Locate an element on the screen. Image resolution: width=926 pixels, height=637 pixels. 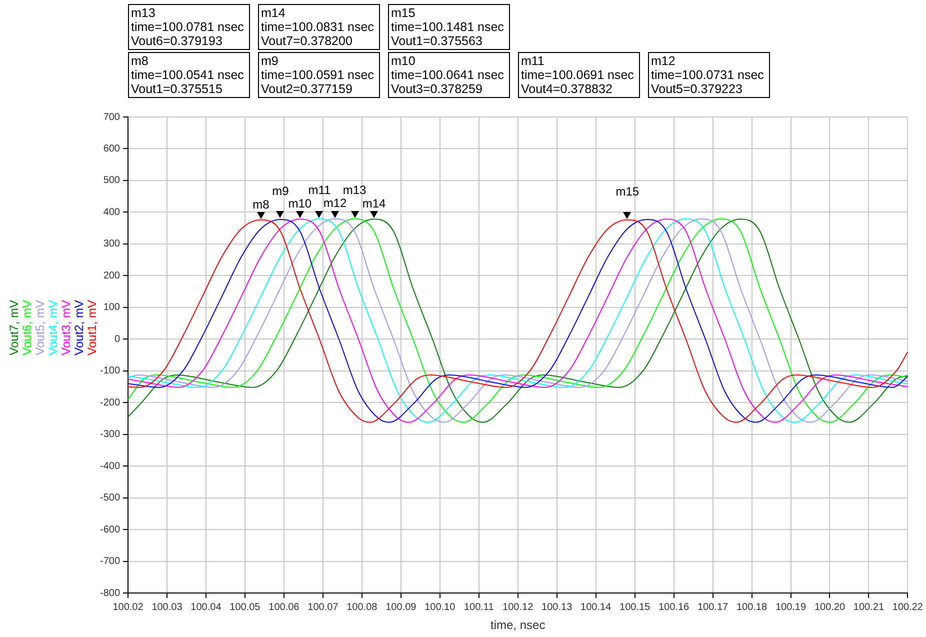
x-axis-title: time, nsec is located at coordinates (518, 625).